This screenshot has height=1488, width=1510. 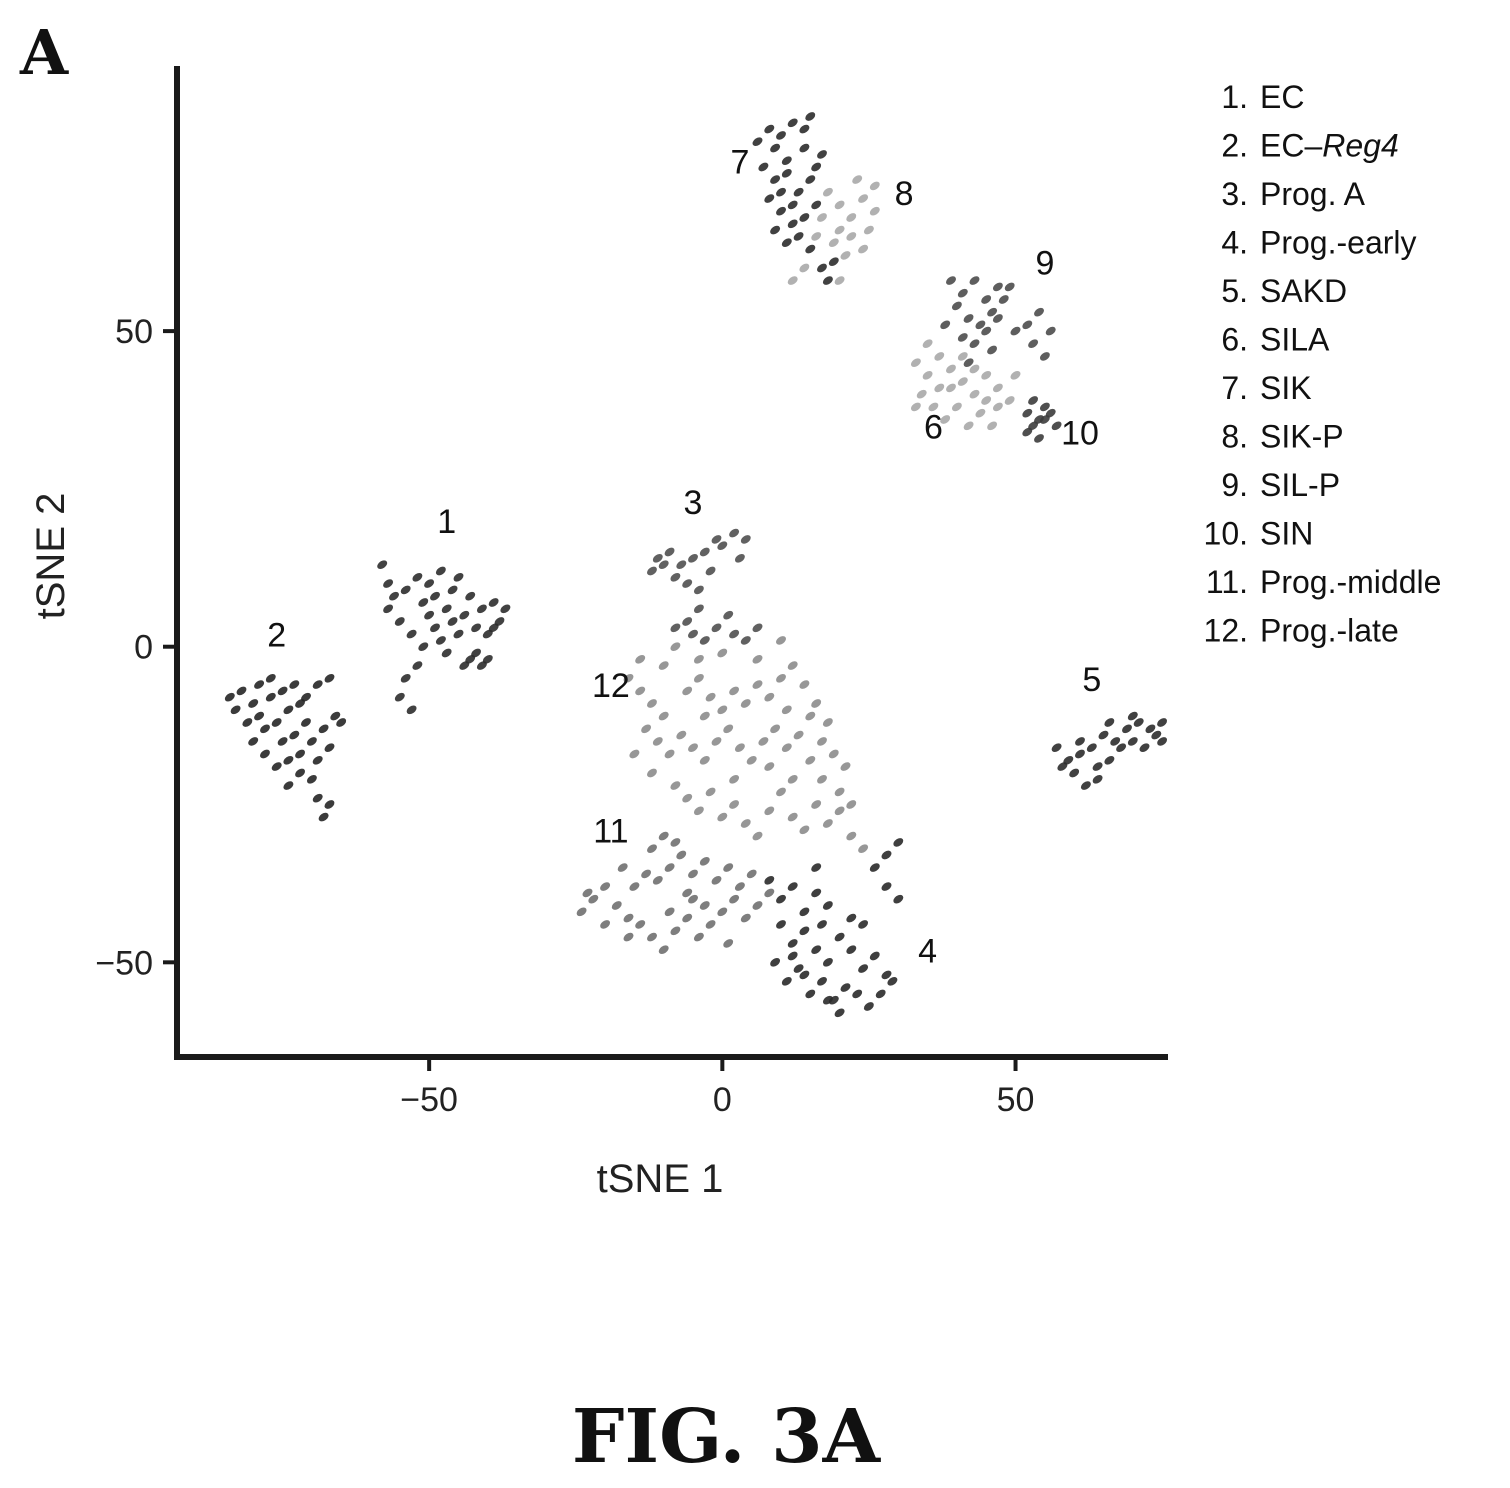 What do you see at coordinates (611, 686) in the screenshot?
I see `cluster-label-12: 12` at bounding box center [611, 686].